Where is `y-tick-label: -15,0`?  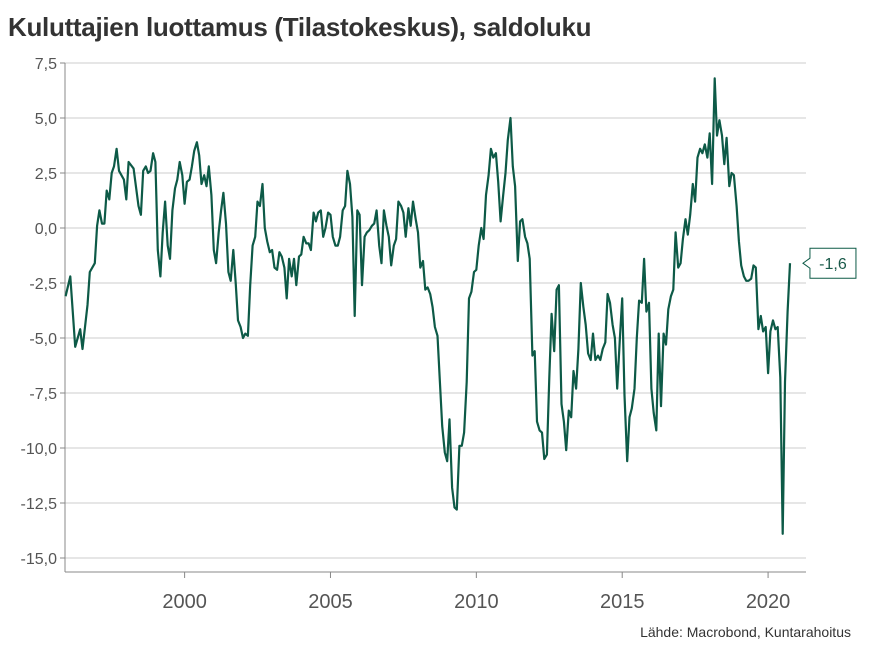
y-tick-label: -15,0 is located at coordinates (39, 559).